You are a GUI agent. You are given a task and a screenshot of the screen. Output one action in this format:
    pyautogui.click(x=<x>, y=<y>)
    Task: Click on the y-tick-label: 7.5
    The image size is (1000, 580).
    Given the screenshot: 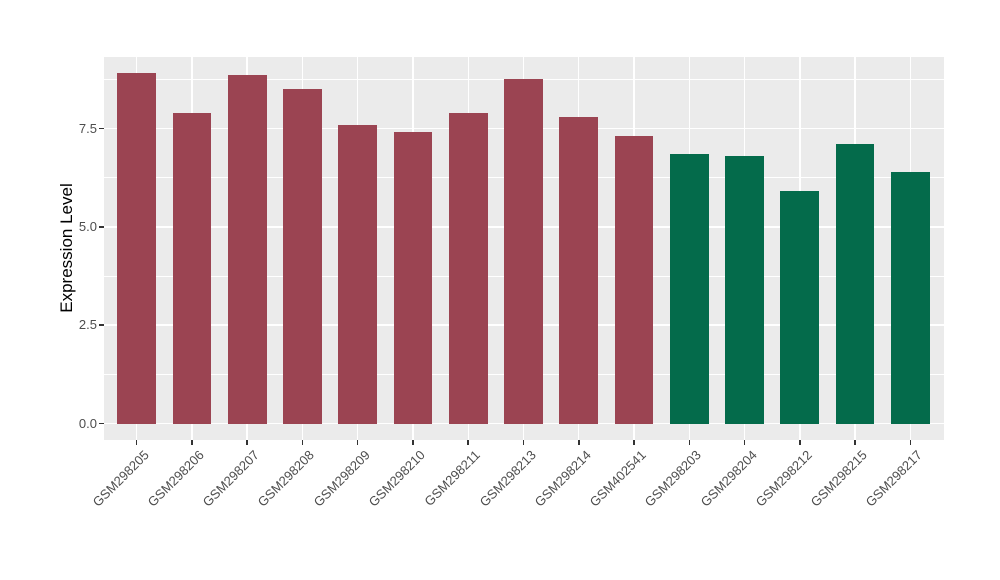 What is the action you would take?
    pyautogui.click(x=87, y=128)
    